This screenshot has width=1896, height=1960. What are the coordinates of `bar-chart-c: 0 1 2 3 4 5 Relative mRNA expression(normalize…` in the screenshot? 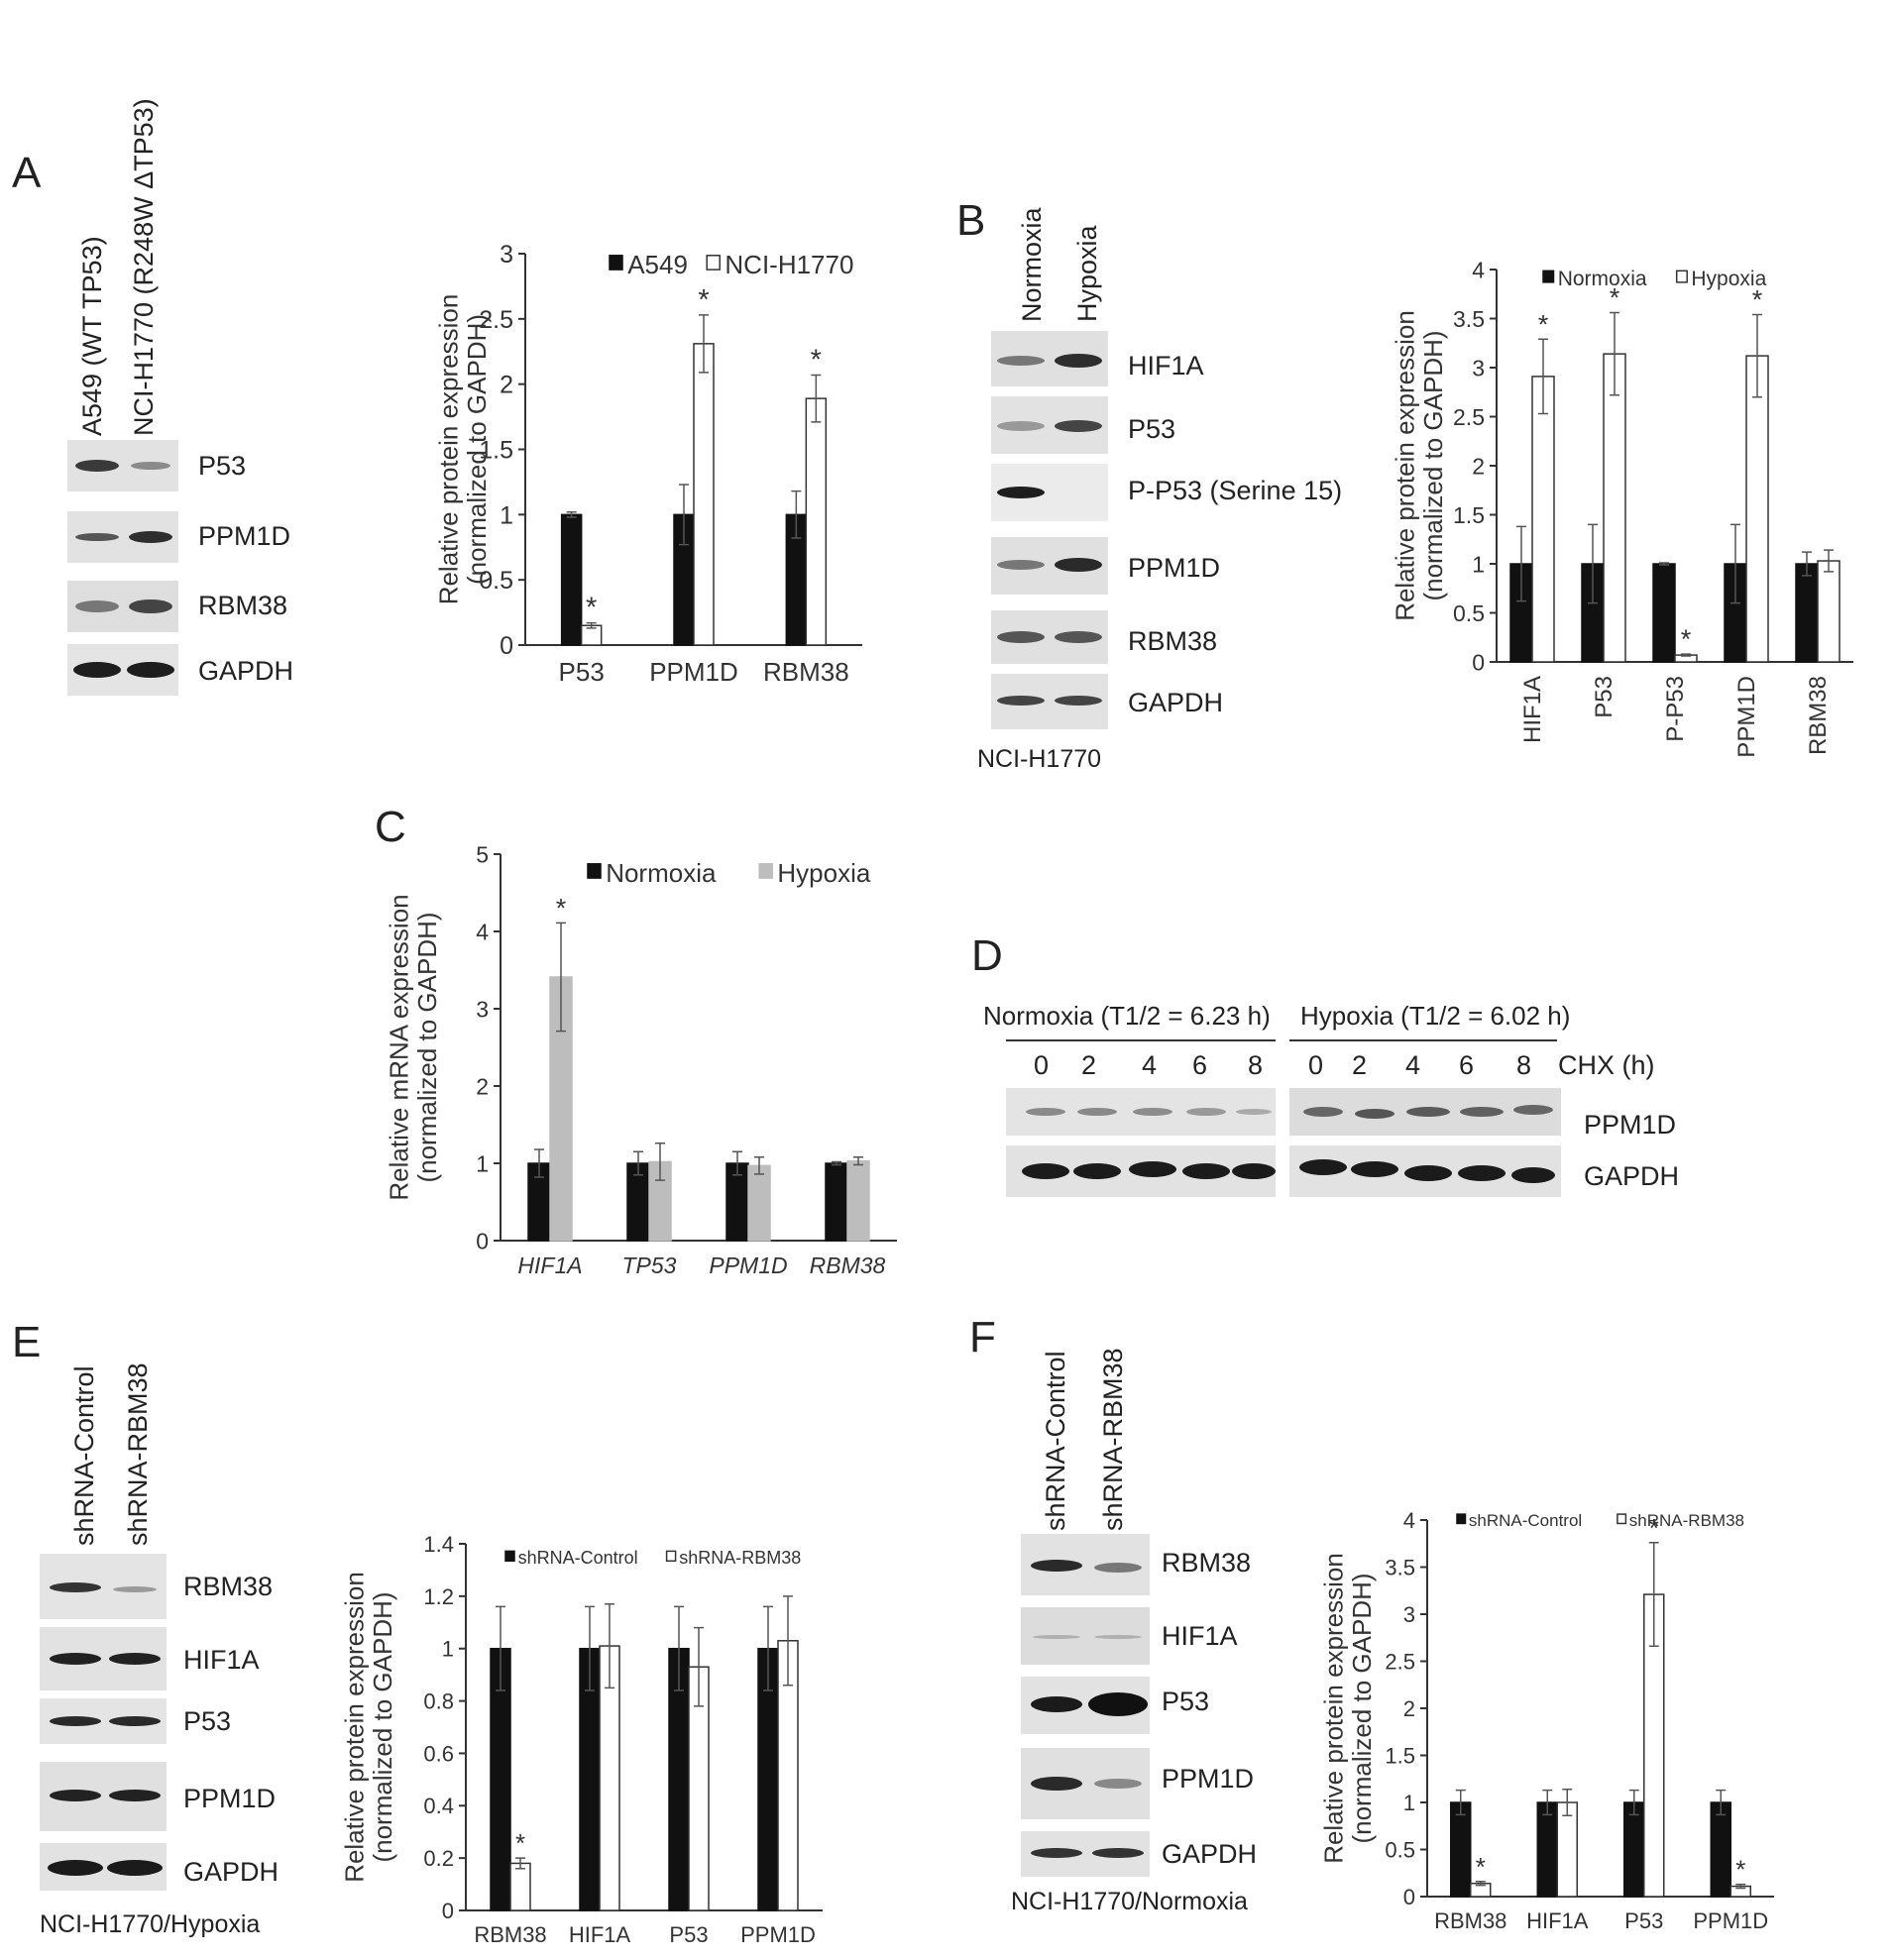 It's located at (640, 1059).